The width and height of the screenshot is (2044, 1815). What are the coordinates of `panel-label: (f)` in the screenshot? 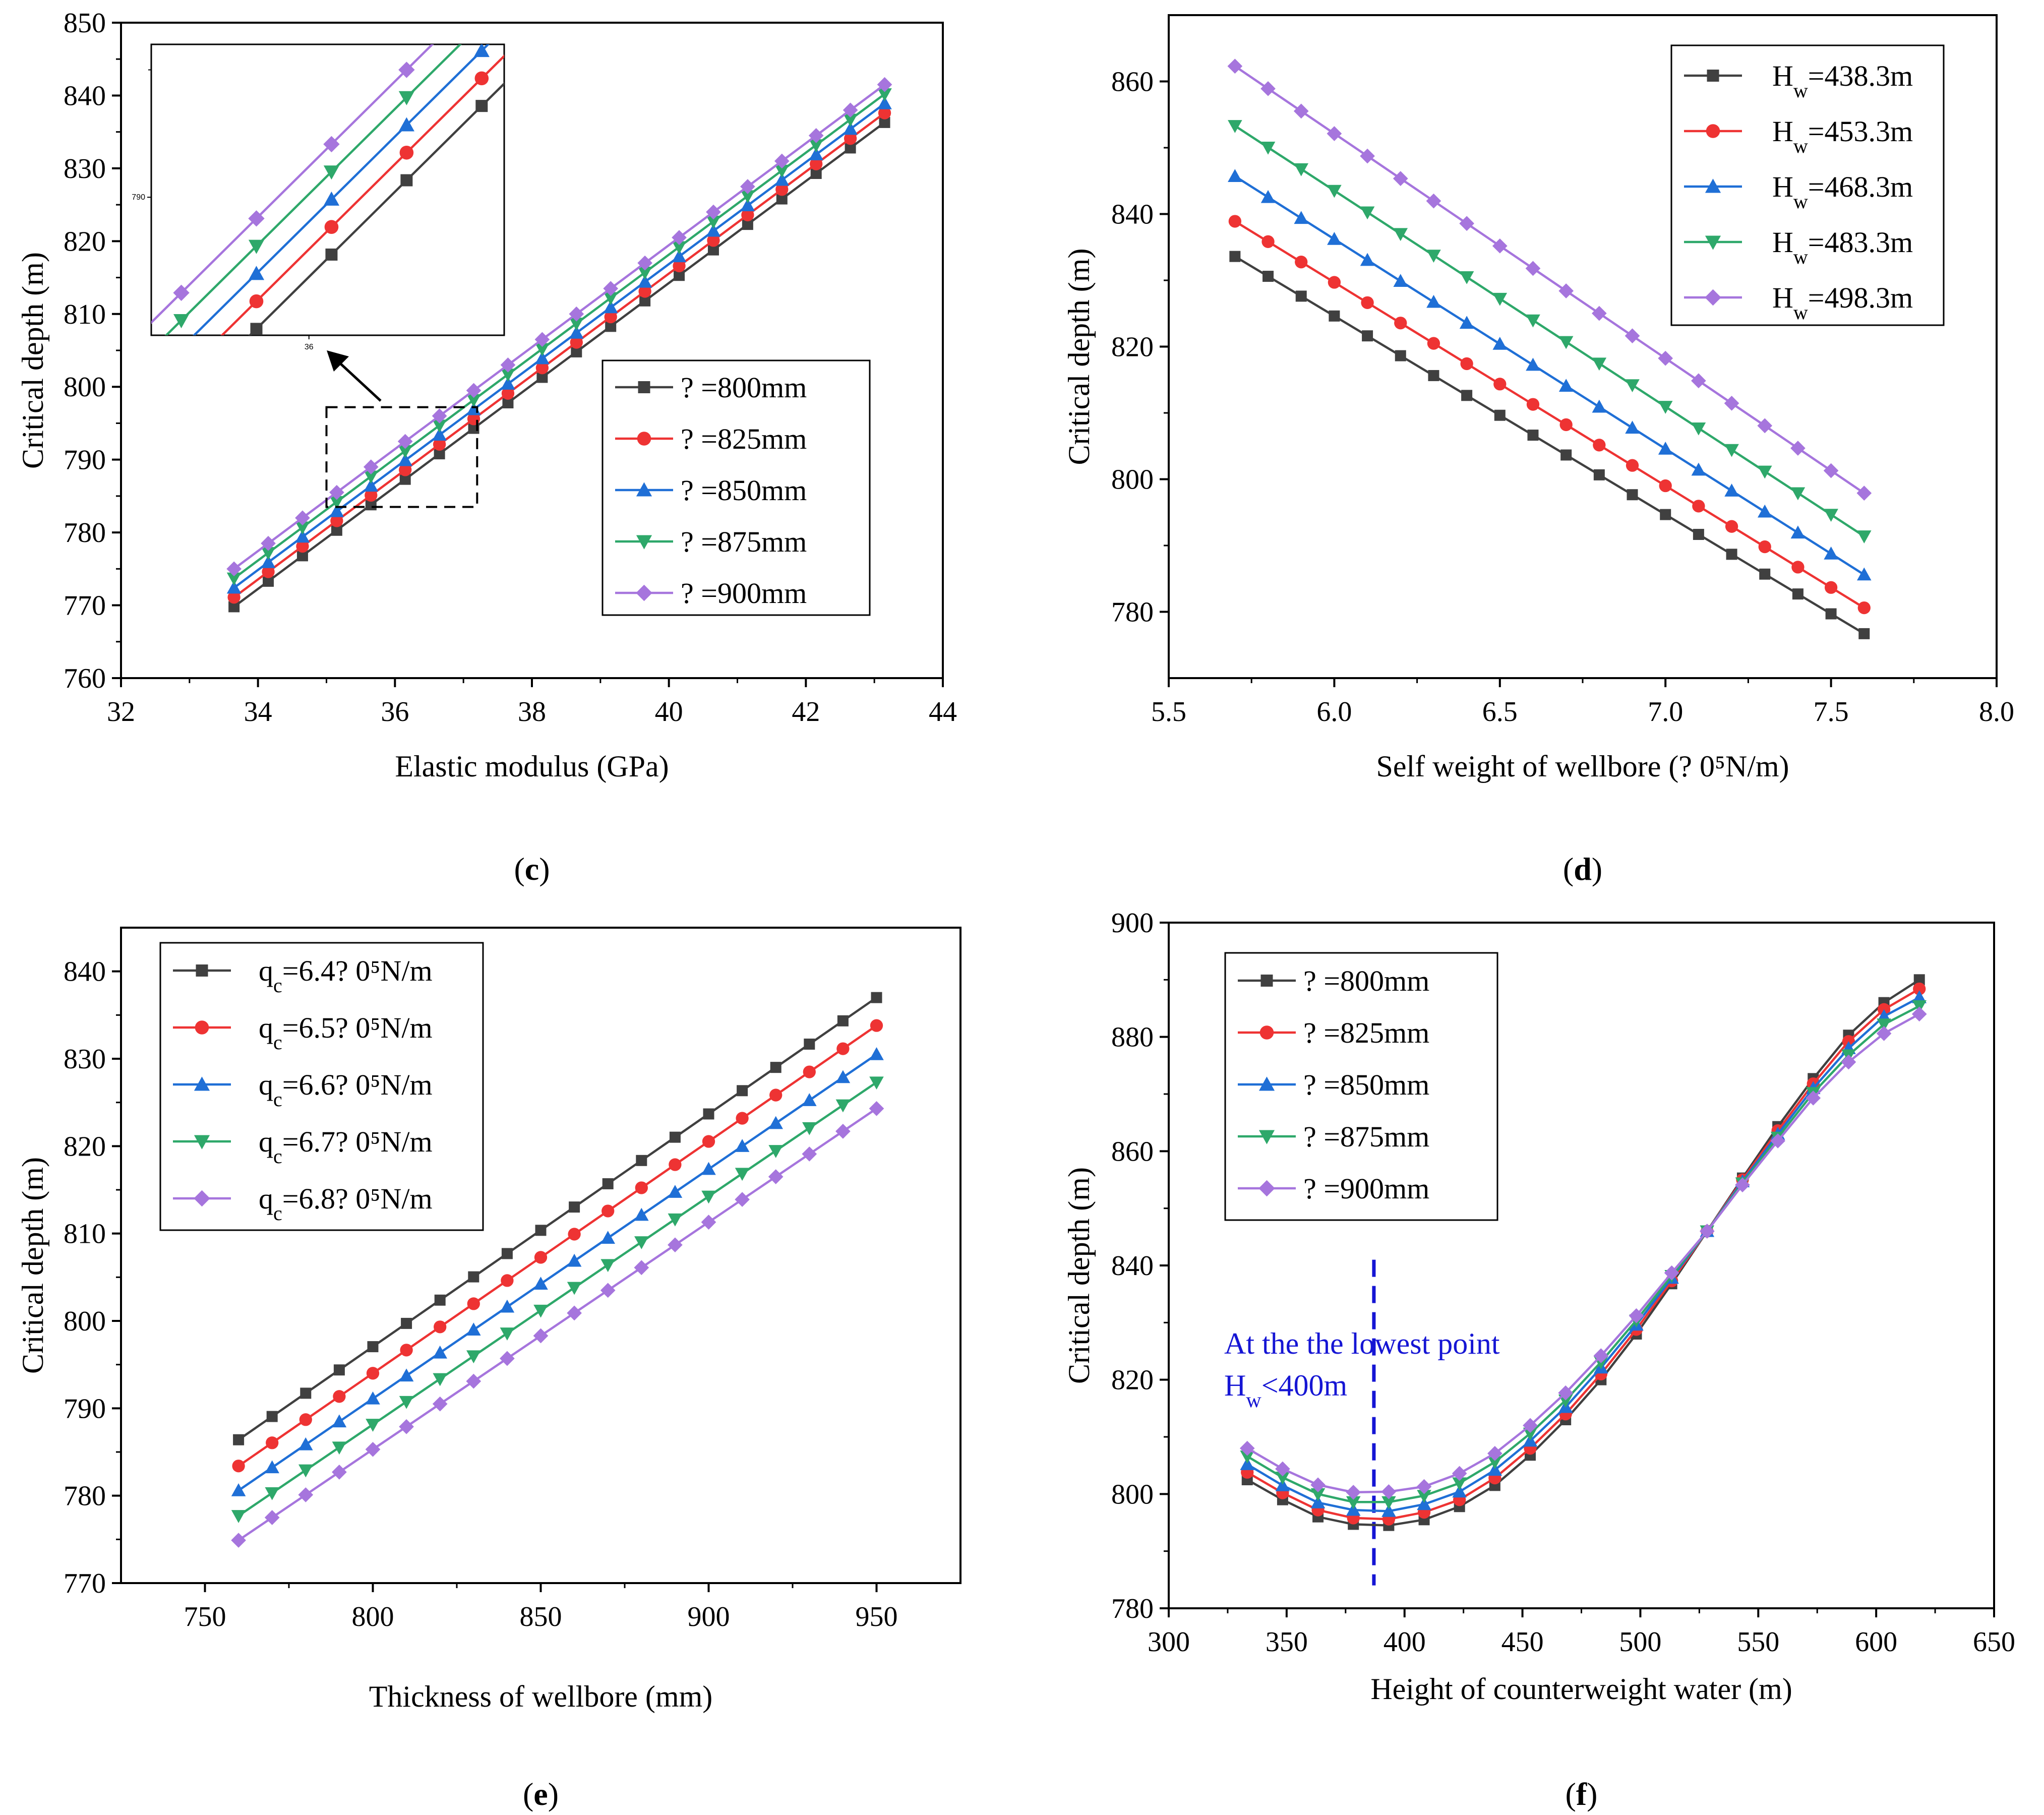 It's located at (1582, 1794).